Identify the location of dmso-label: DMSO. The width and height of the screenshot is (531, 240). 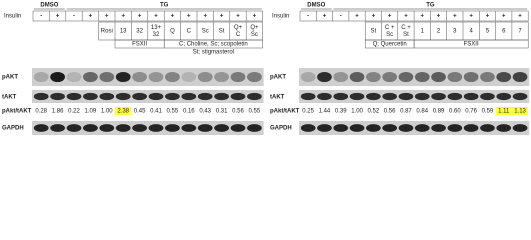
(316, 6).